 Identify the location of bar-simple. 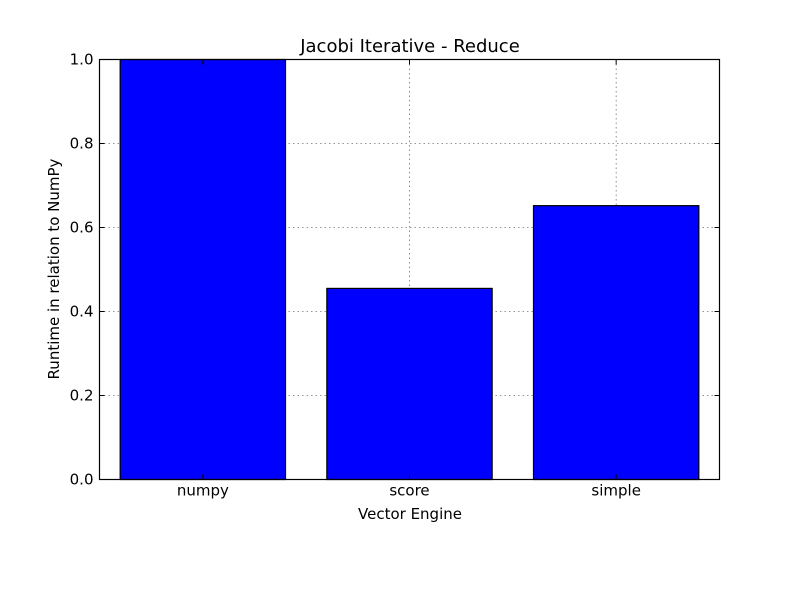
(616, 343).